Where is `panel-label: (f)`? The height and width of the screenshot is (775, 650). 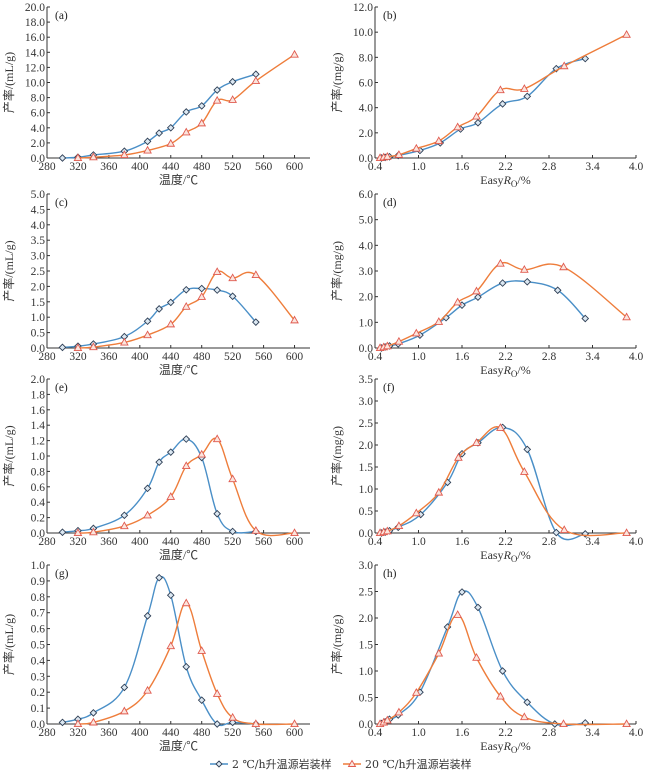
panel-label: (f) is located at coordinates (389, 388).